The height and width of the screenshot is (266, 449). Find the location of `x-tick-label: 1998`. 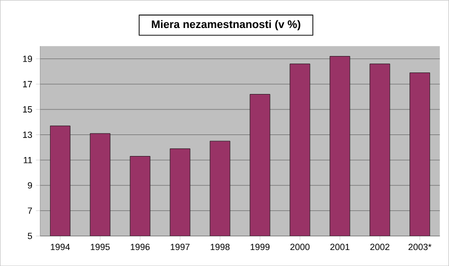

x-tick-label: 1998 is located at coordinates (220, 247).